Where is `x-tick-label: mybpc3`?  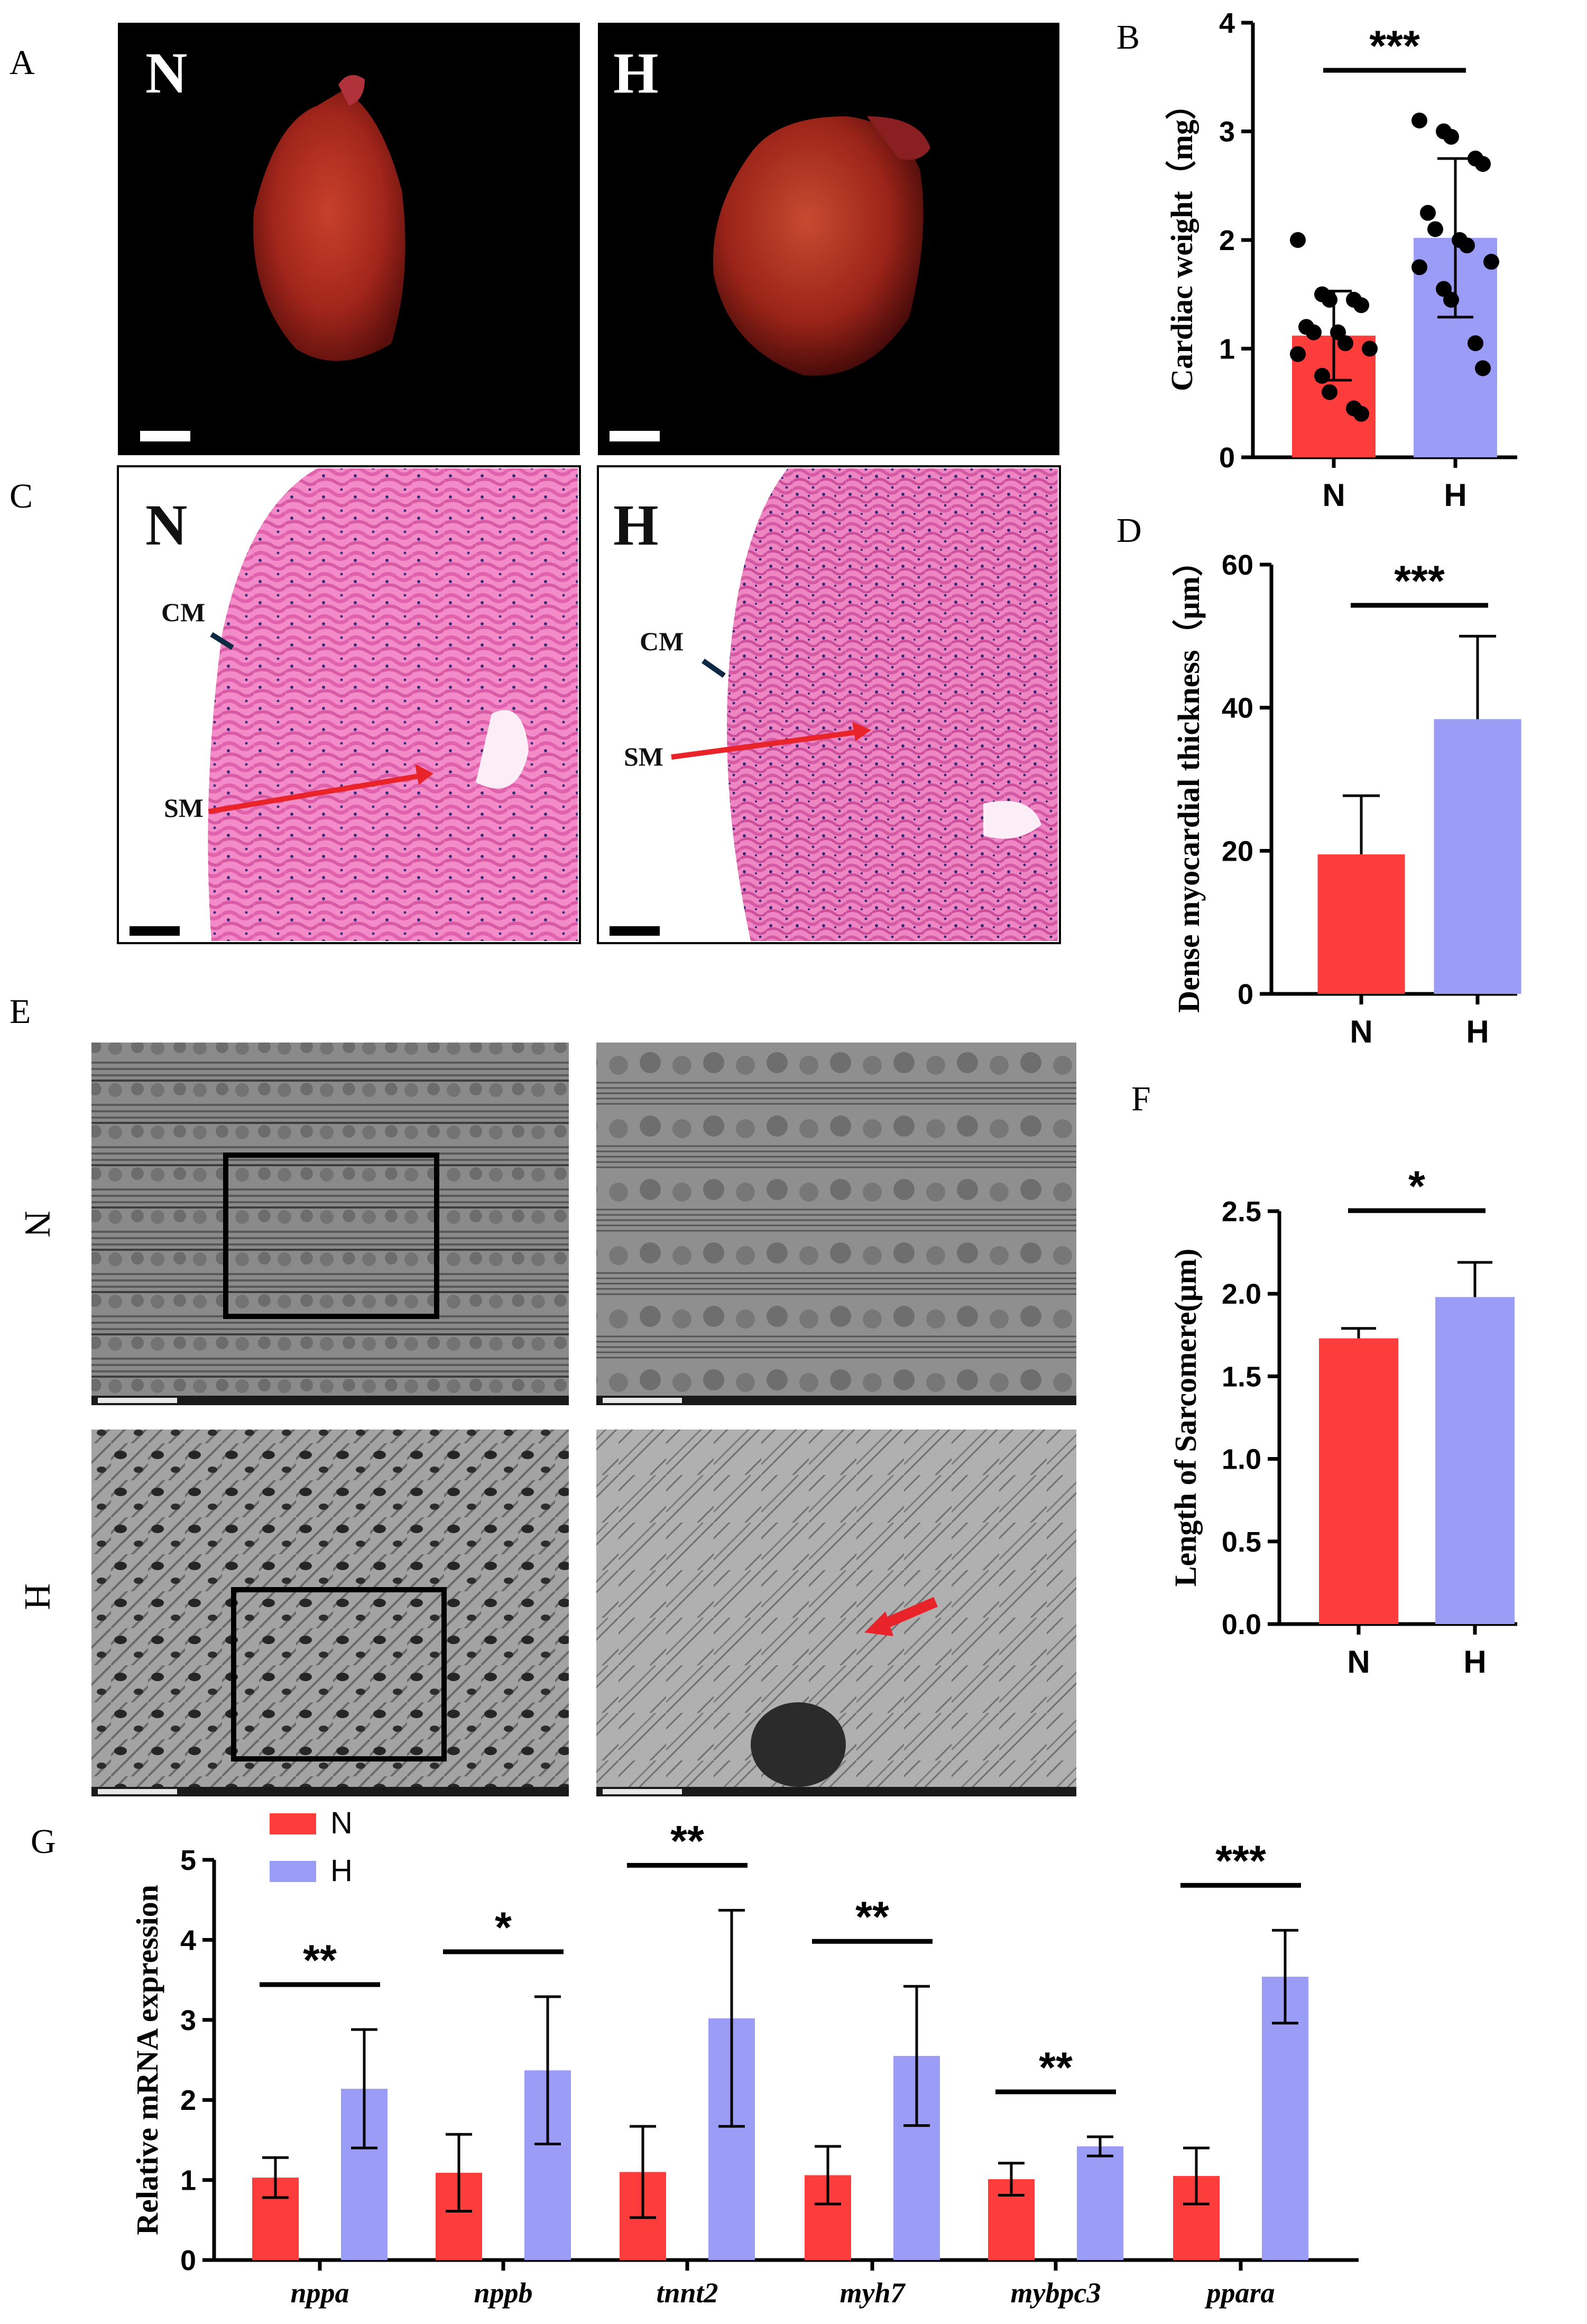 x-tick-label: mybpc3 is located at coordinates (1056, 2293).